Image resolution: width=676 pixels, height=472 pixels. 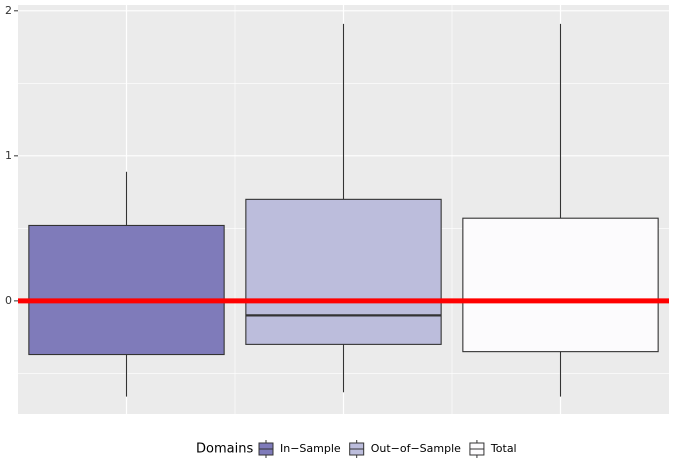 I want to click on legend-label: In−Sample, so click(x=310, y=448).